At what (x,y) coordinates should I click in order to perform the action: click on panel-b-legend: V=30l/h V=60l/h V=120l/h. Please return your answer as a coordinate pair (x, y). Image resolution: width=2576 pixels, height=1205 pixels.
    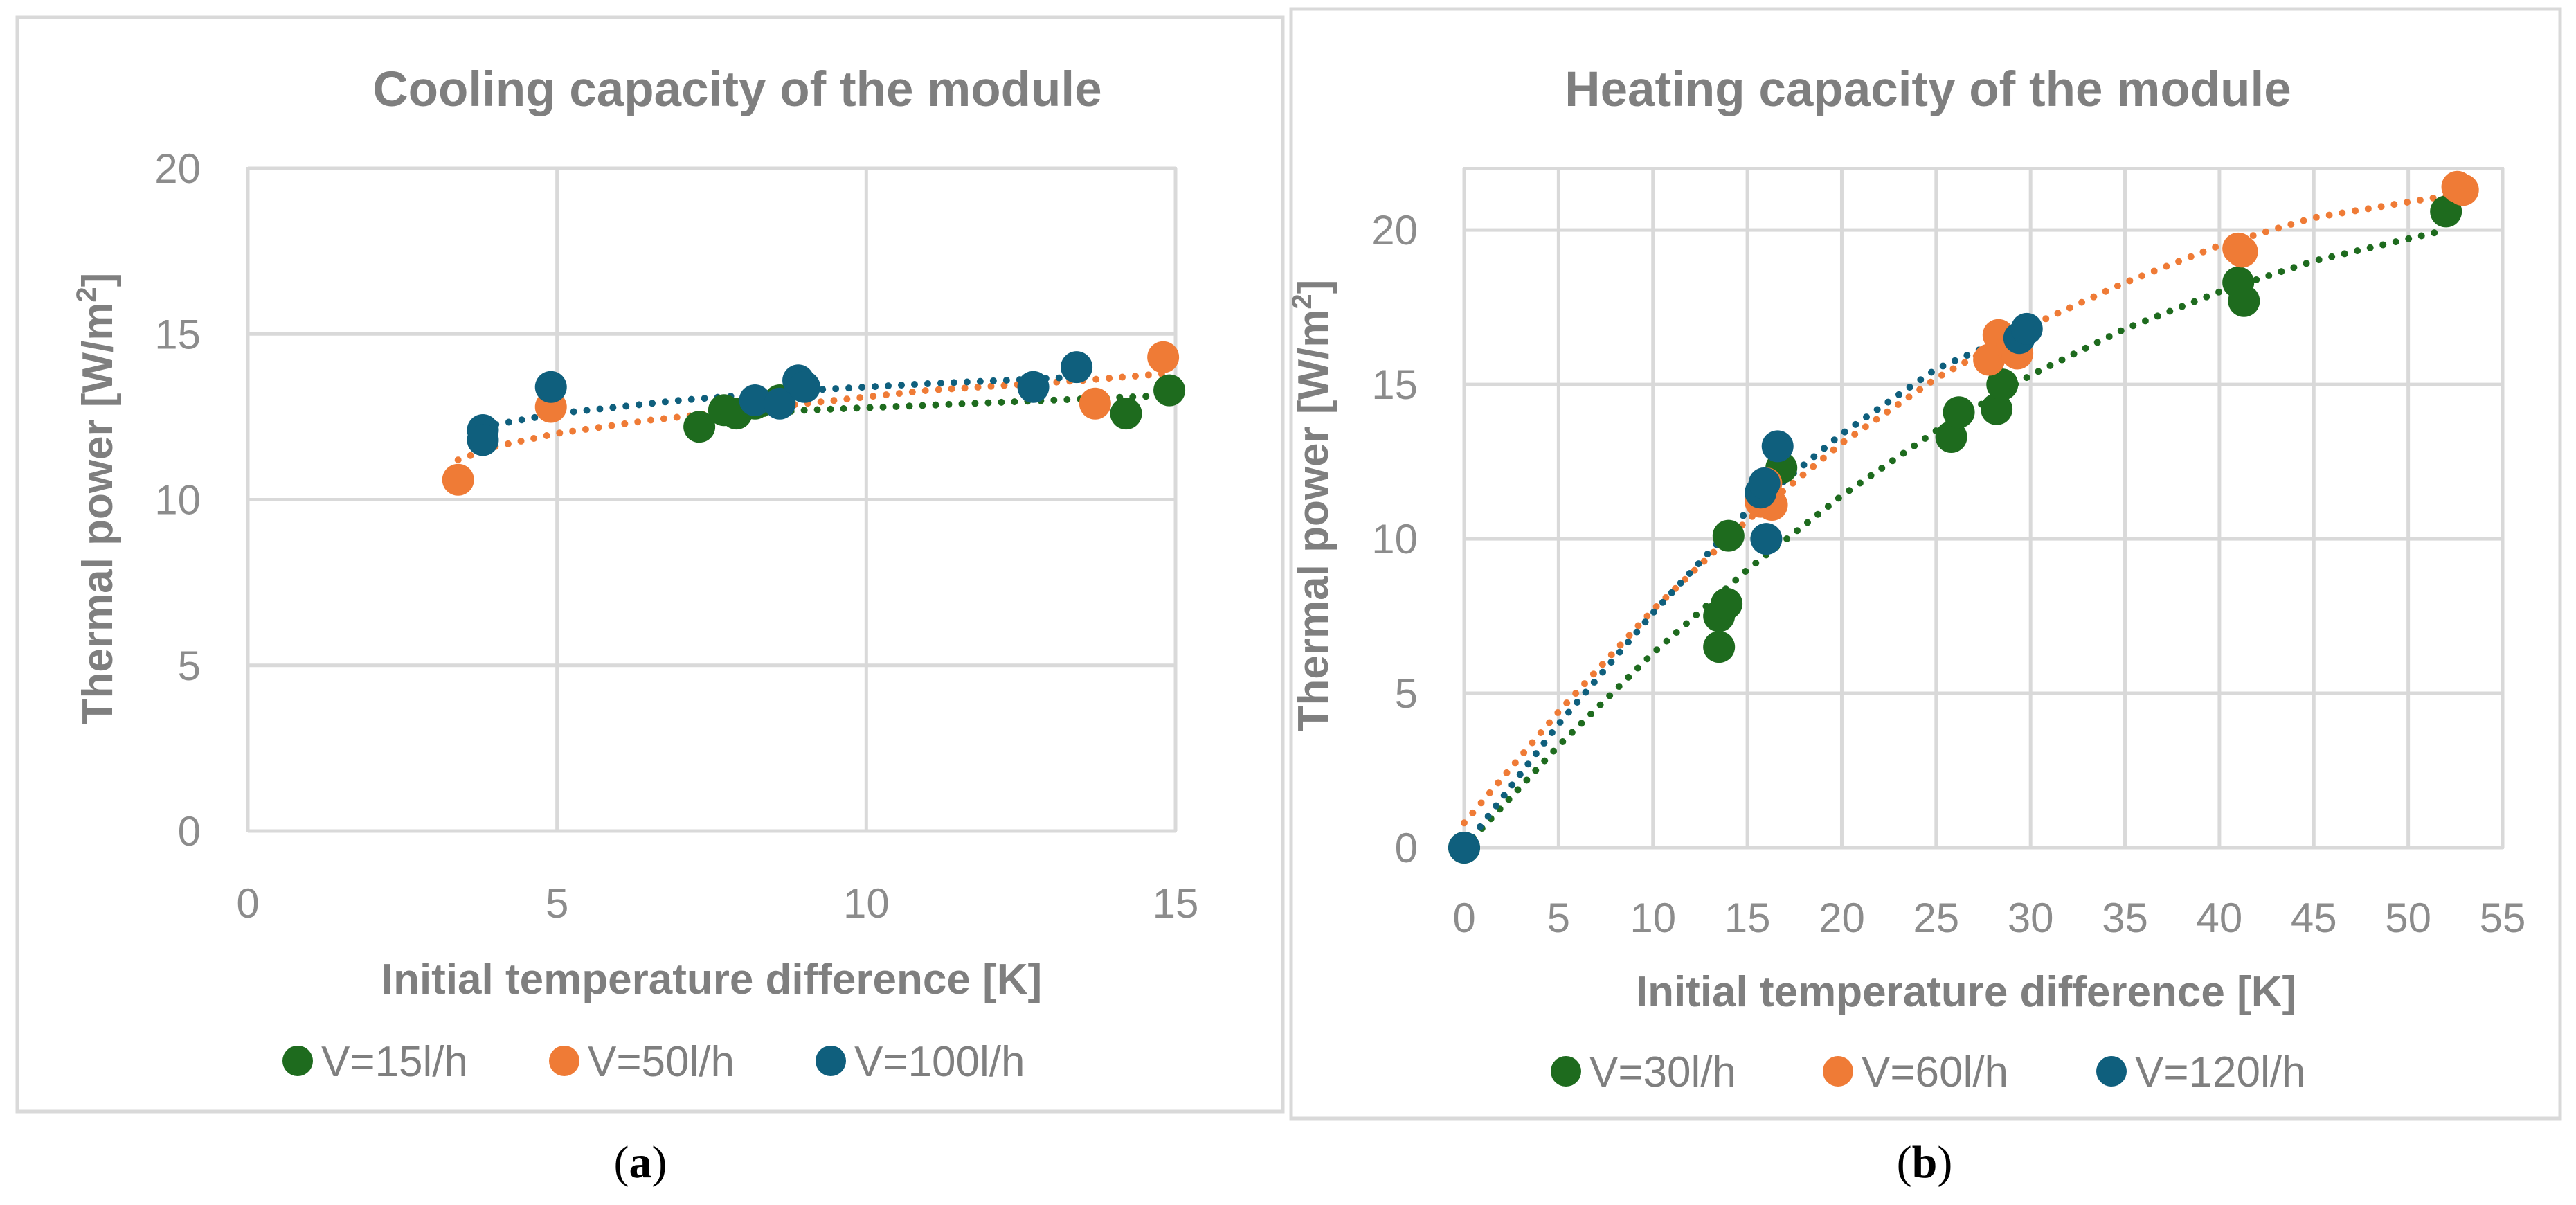
    Looking at the image, I should click on (1928, 1072).